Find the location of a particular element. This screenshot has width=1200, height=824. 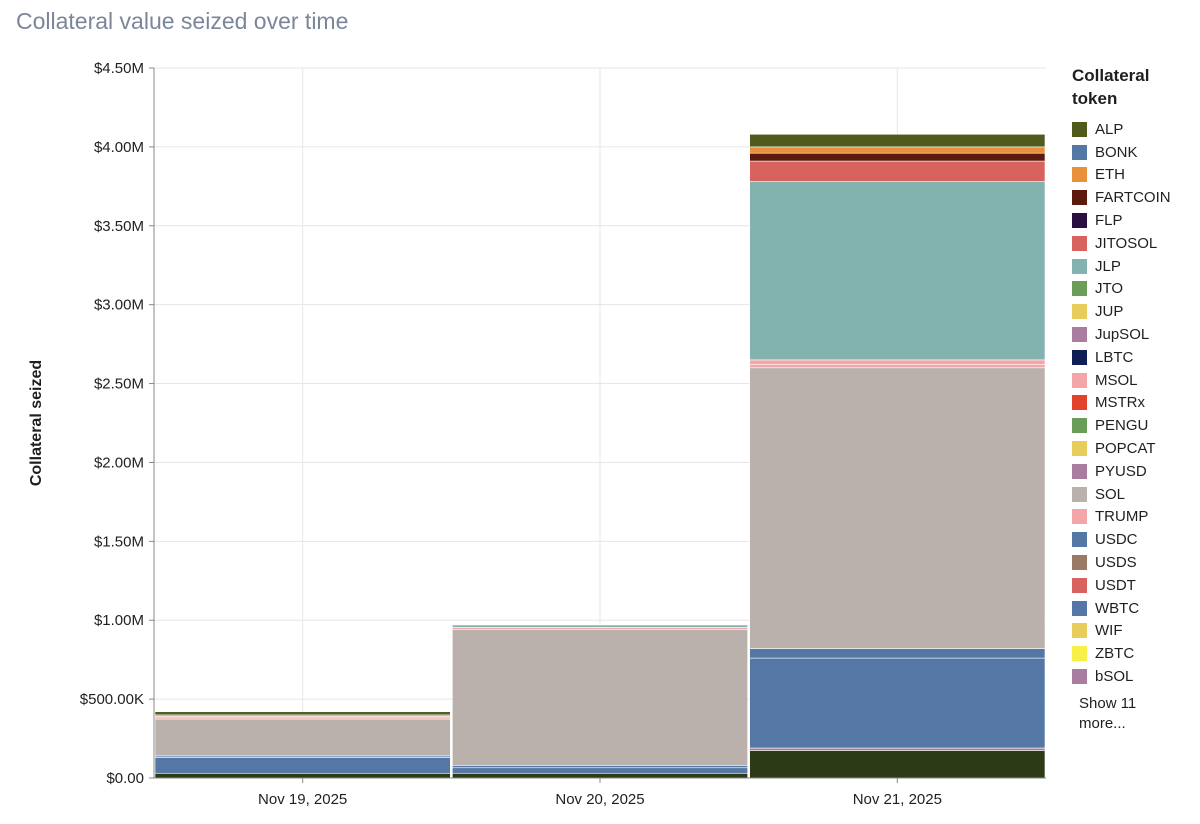

y-tick-label: $3.50M is located at coordinates (119, 226).